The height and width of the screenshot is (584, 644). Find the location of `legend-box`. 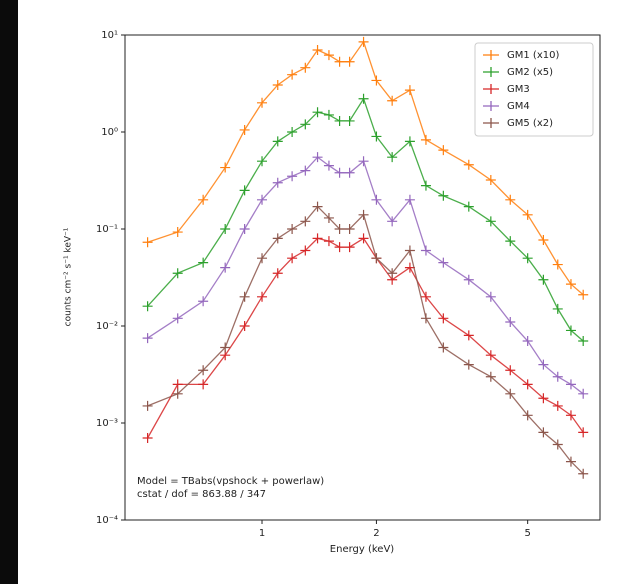

legend-box is located at coordinates (534, 89).